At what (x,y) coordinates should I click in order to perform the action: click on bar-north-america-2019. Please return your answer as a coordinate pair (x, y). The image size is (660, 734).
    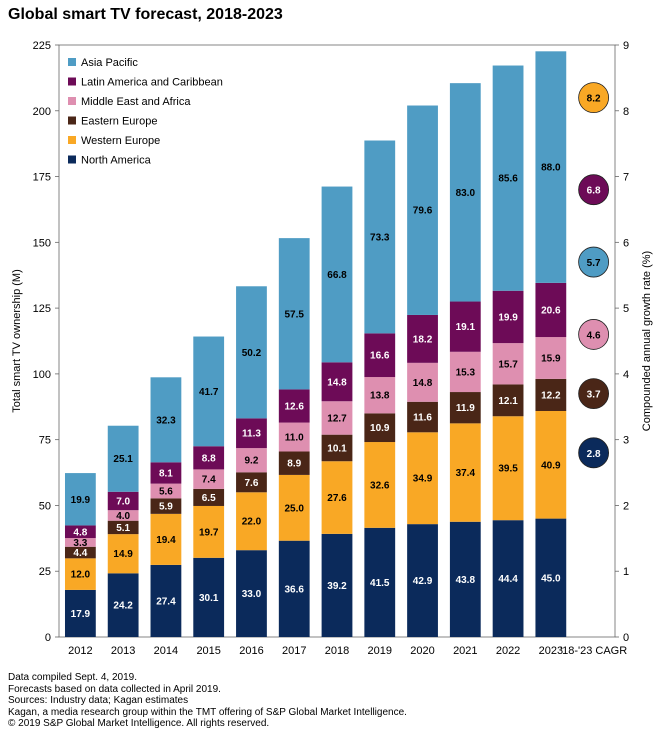
    Looking at the image, I should click on (380, 582).